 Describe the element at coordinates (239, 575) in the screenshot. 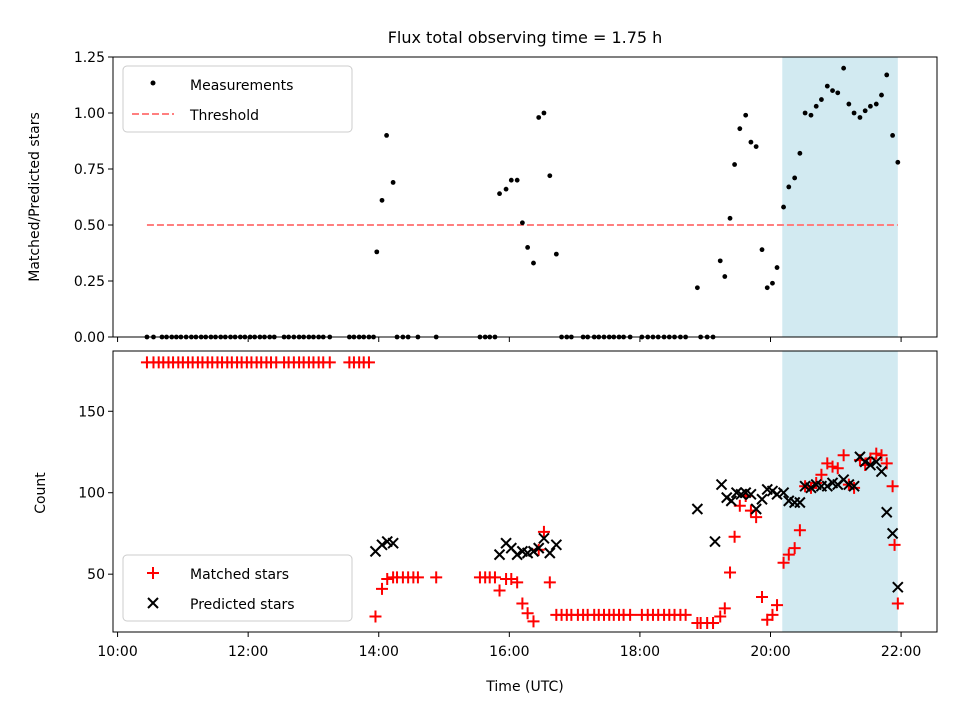

I see `legend-matched-label: Matched stars` at that location.